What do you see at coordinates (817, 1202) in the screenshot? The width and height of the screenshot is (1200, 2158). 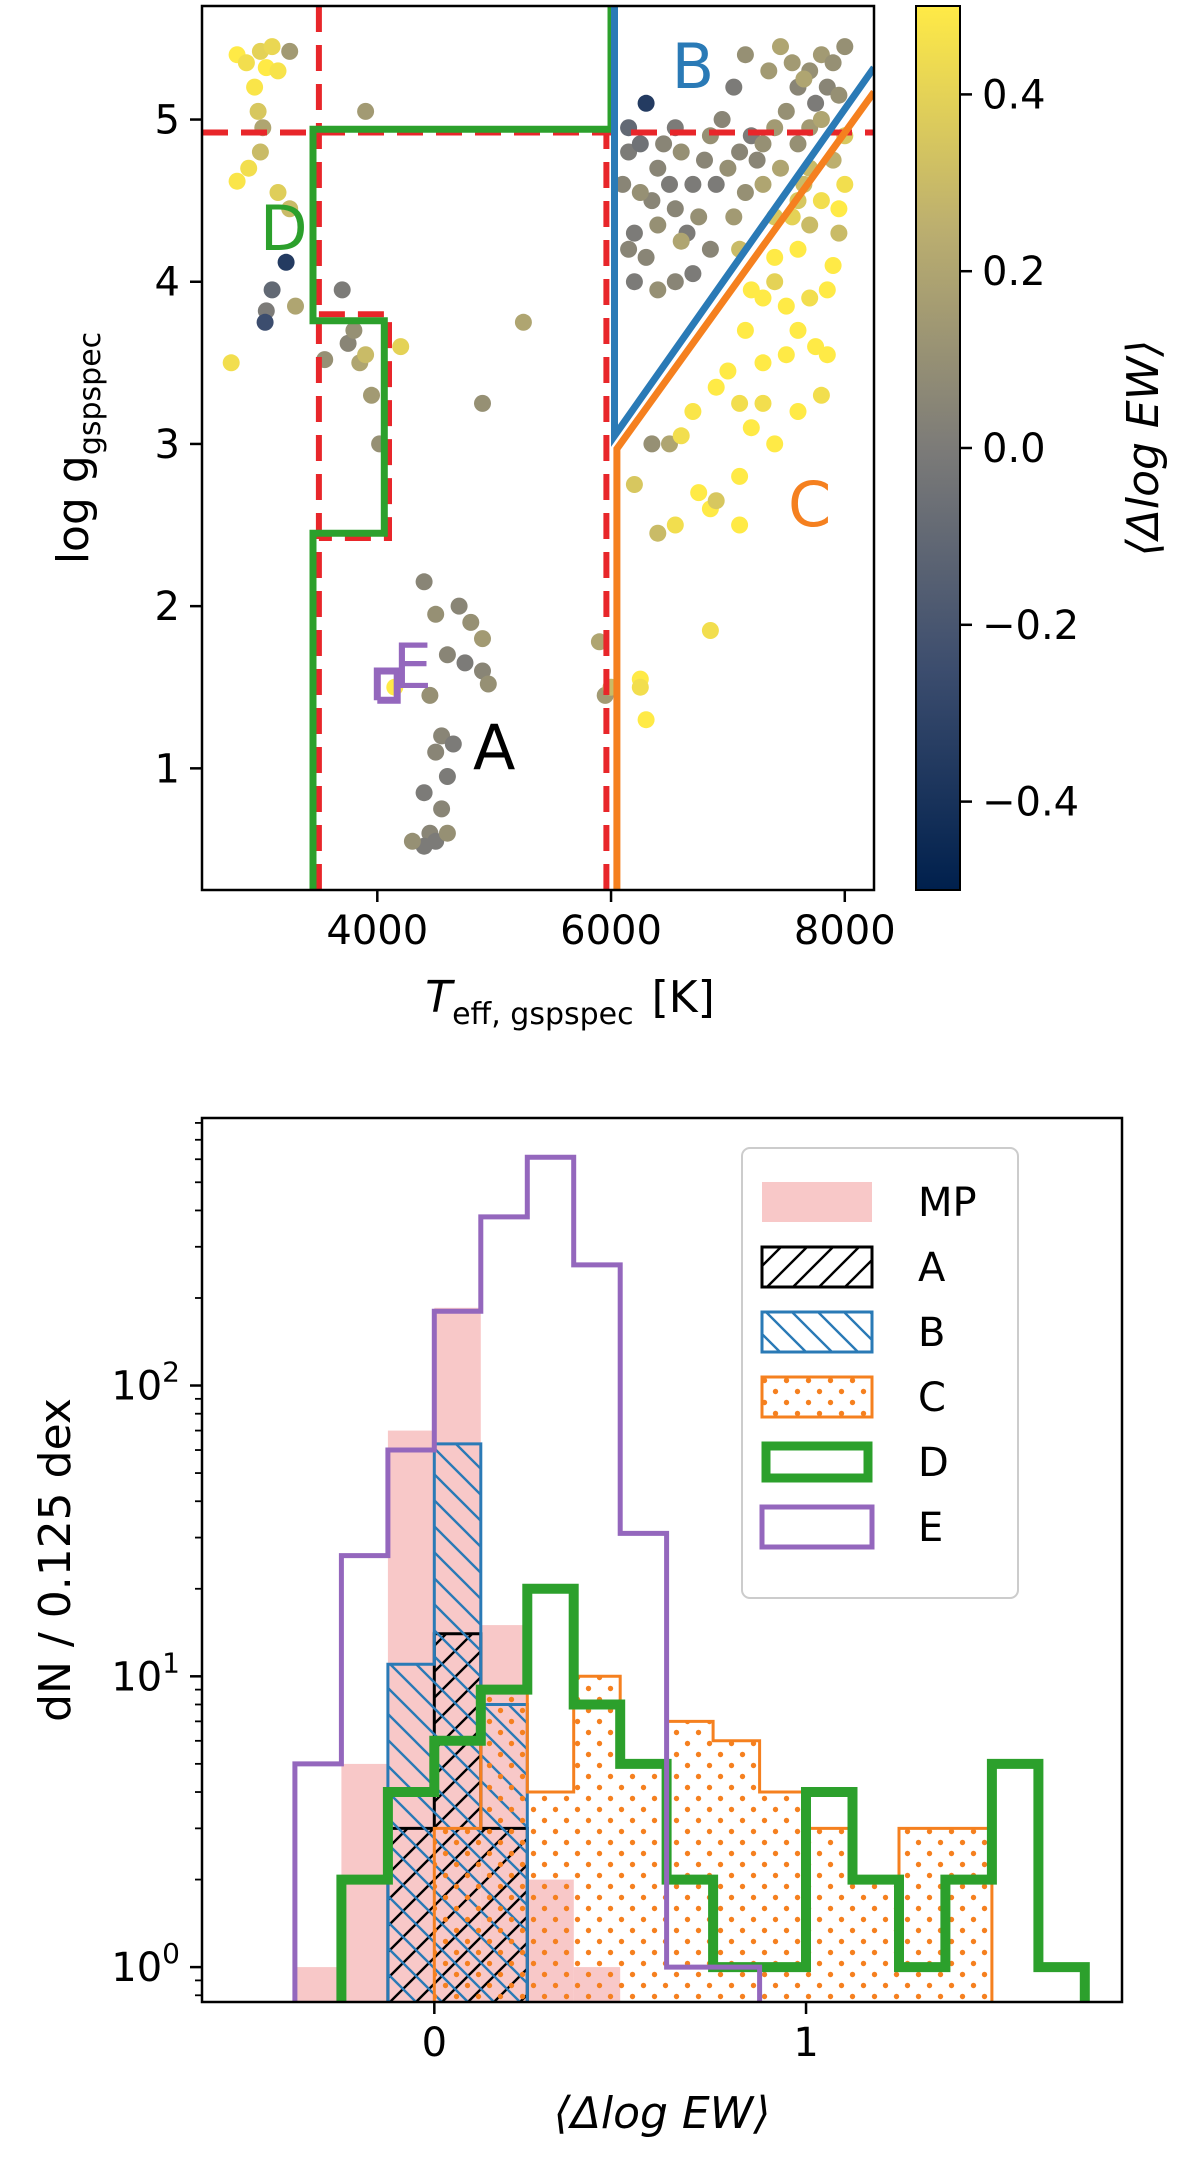 I see `legend-swatch-MP` at bounding box center [817, 1202].